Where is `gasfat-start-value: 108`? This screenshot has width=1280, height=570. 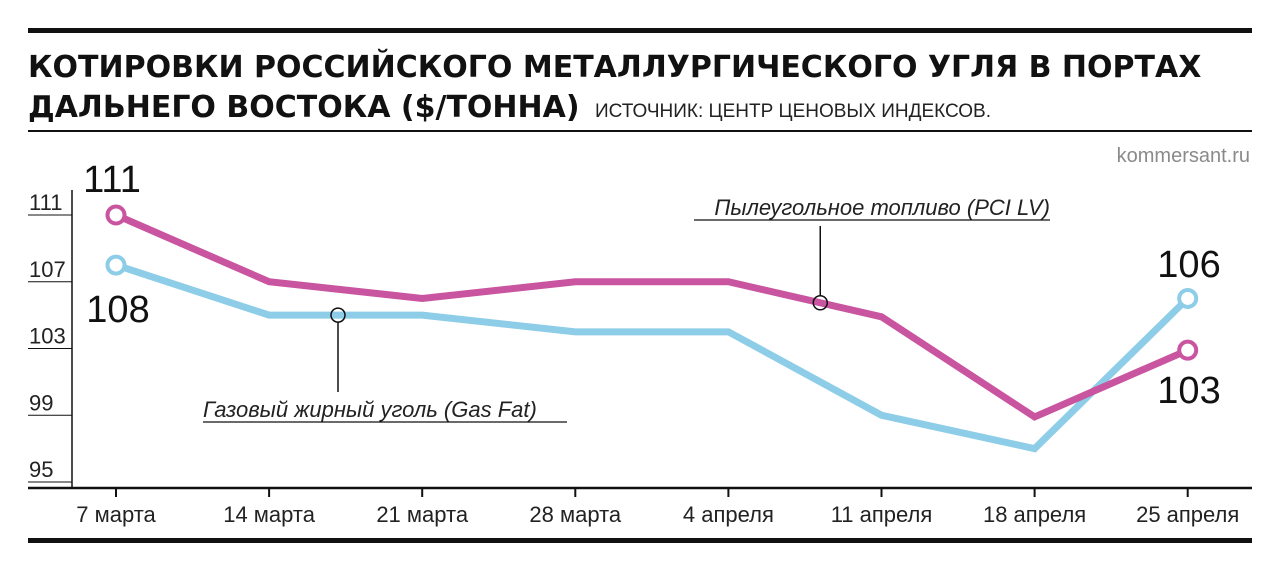 gasfat-start-value: 108 is located at coordinates (117, 310).